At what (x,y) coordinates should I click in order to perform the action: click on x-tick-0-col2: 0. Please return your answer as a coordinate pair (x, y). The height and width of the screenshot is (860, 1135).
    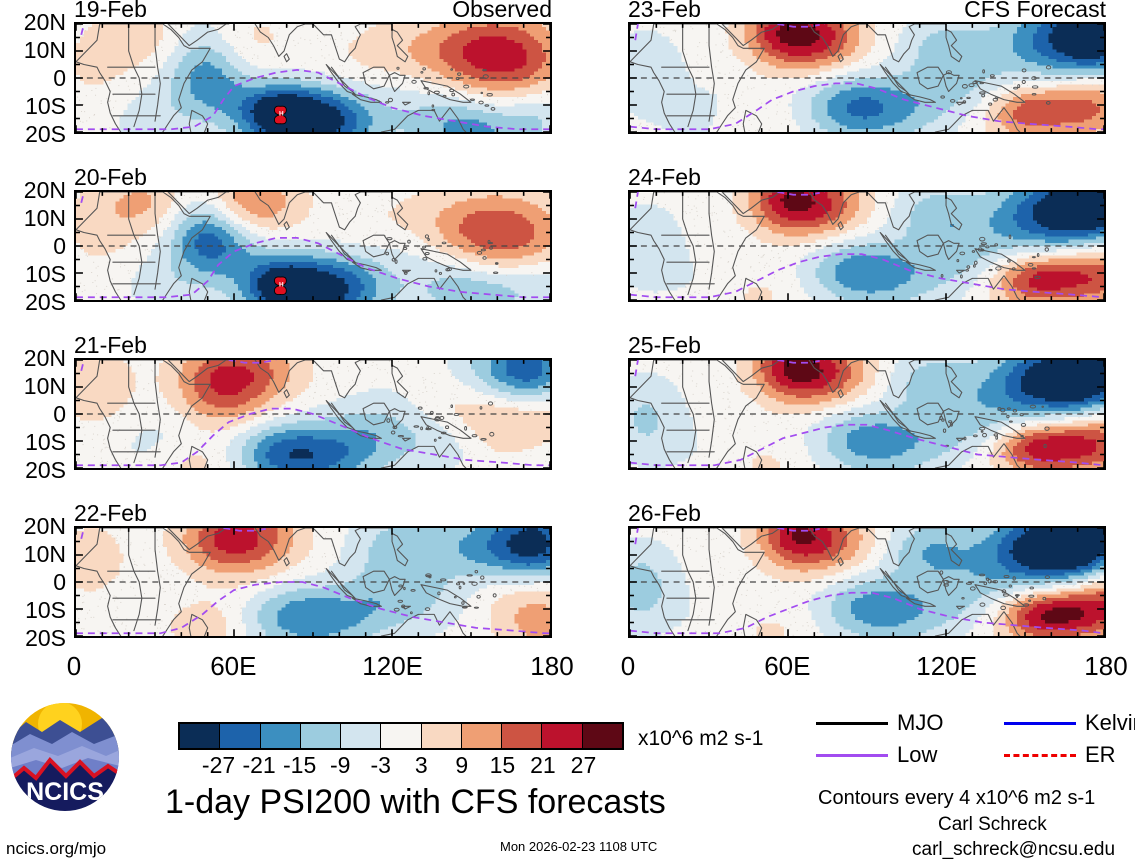
    Looking at the image, I should click on (628, 666).